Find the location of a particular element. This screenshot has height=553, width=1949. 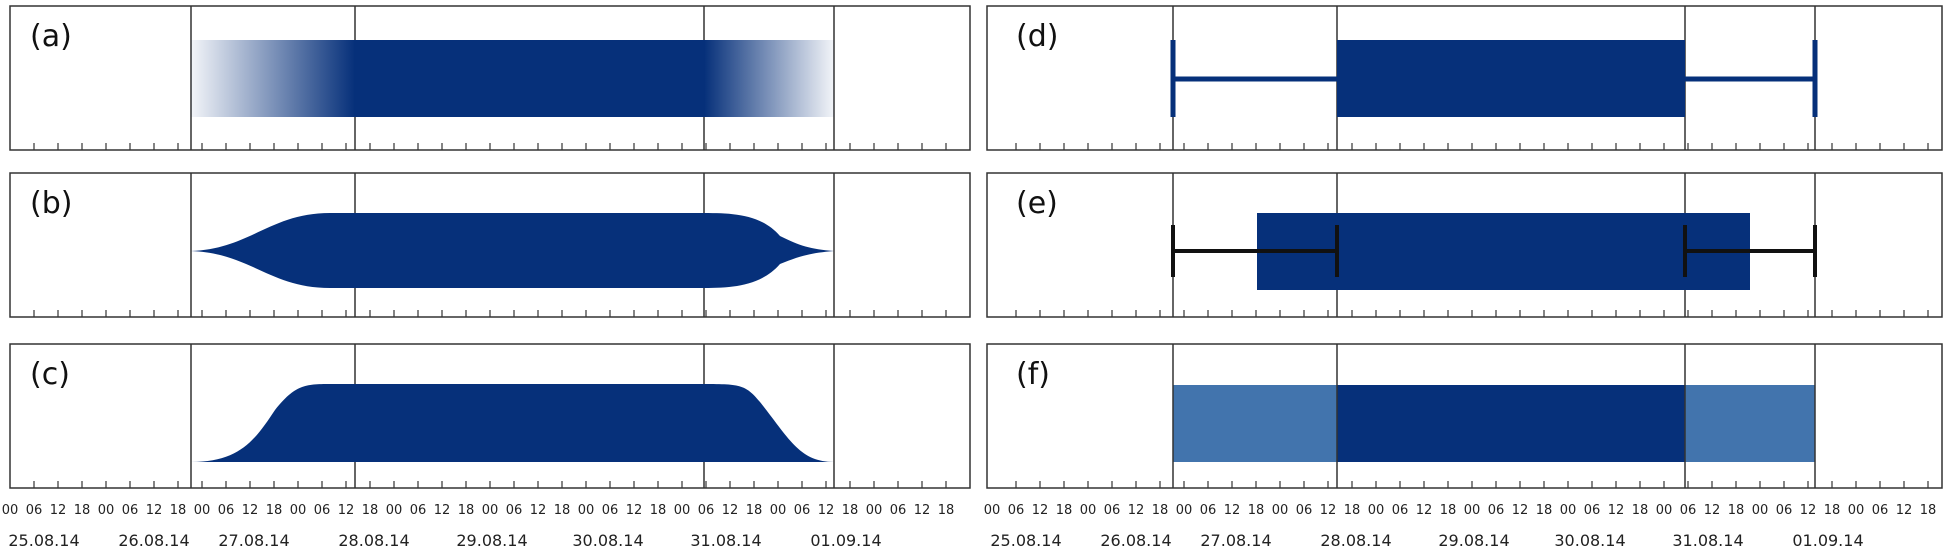

panel-a-label: (a) is located at coordinates (51, 36).